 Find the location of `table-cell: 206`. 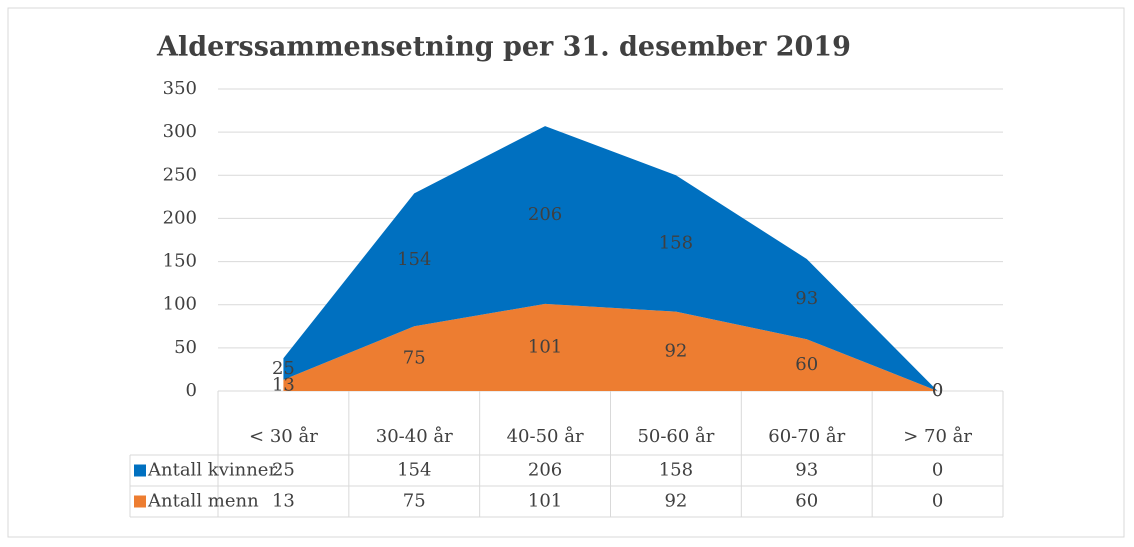

table-cell: 206 is located at coordinates (545, 470).